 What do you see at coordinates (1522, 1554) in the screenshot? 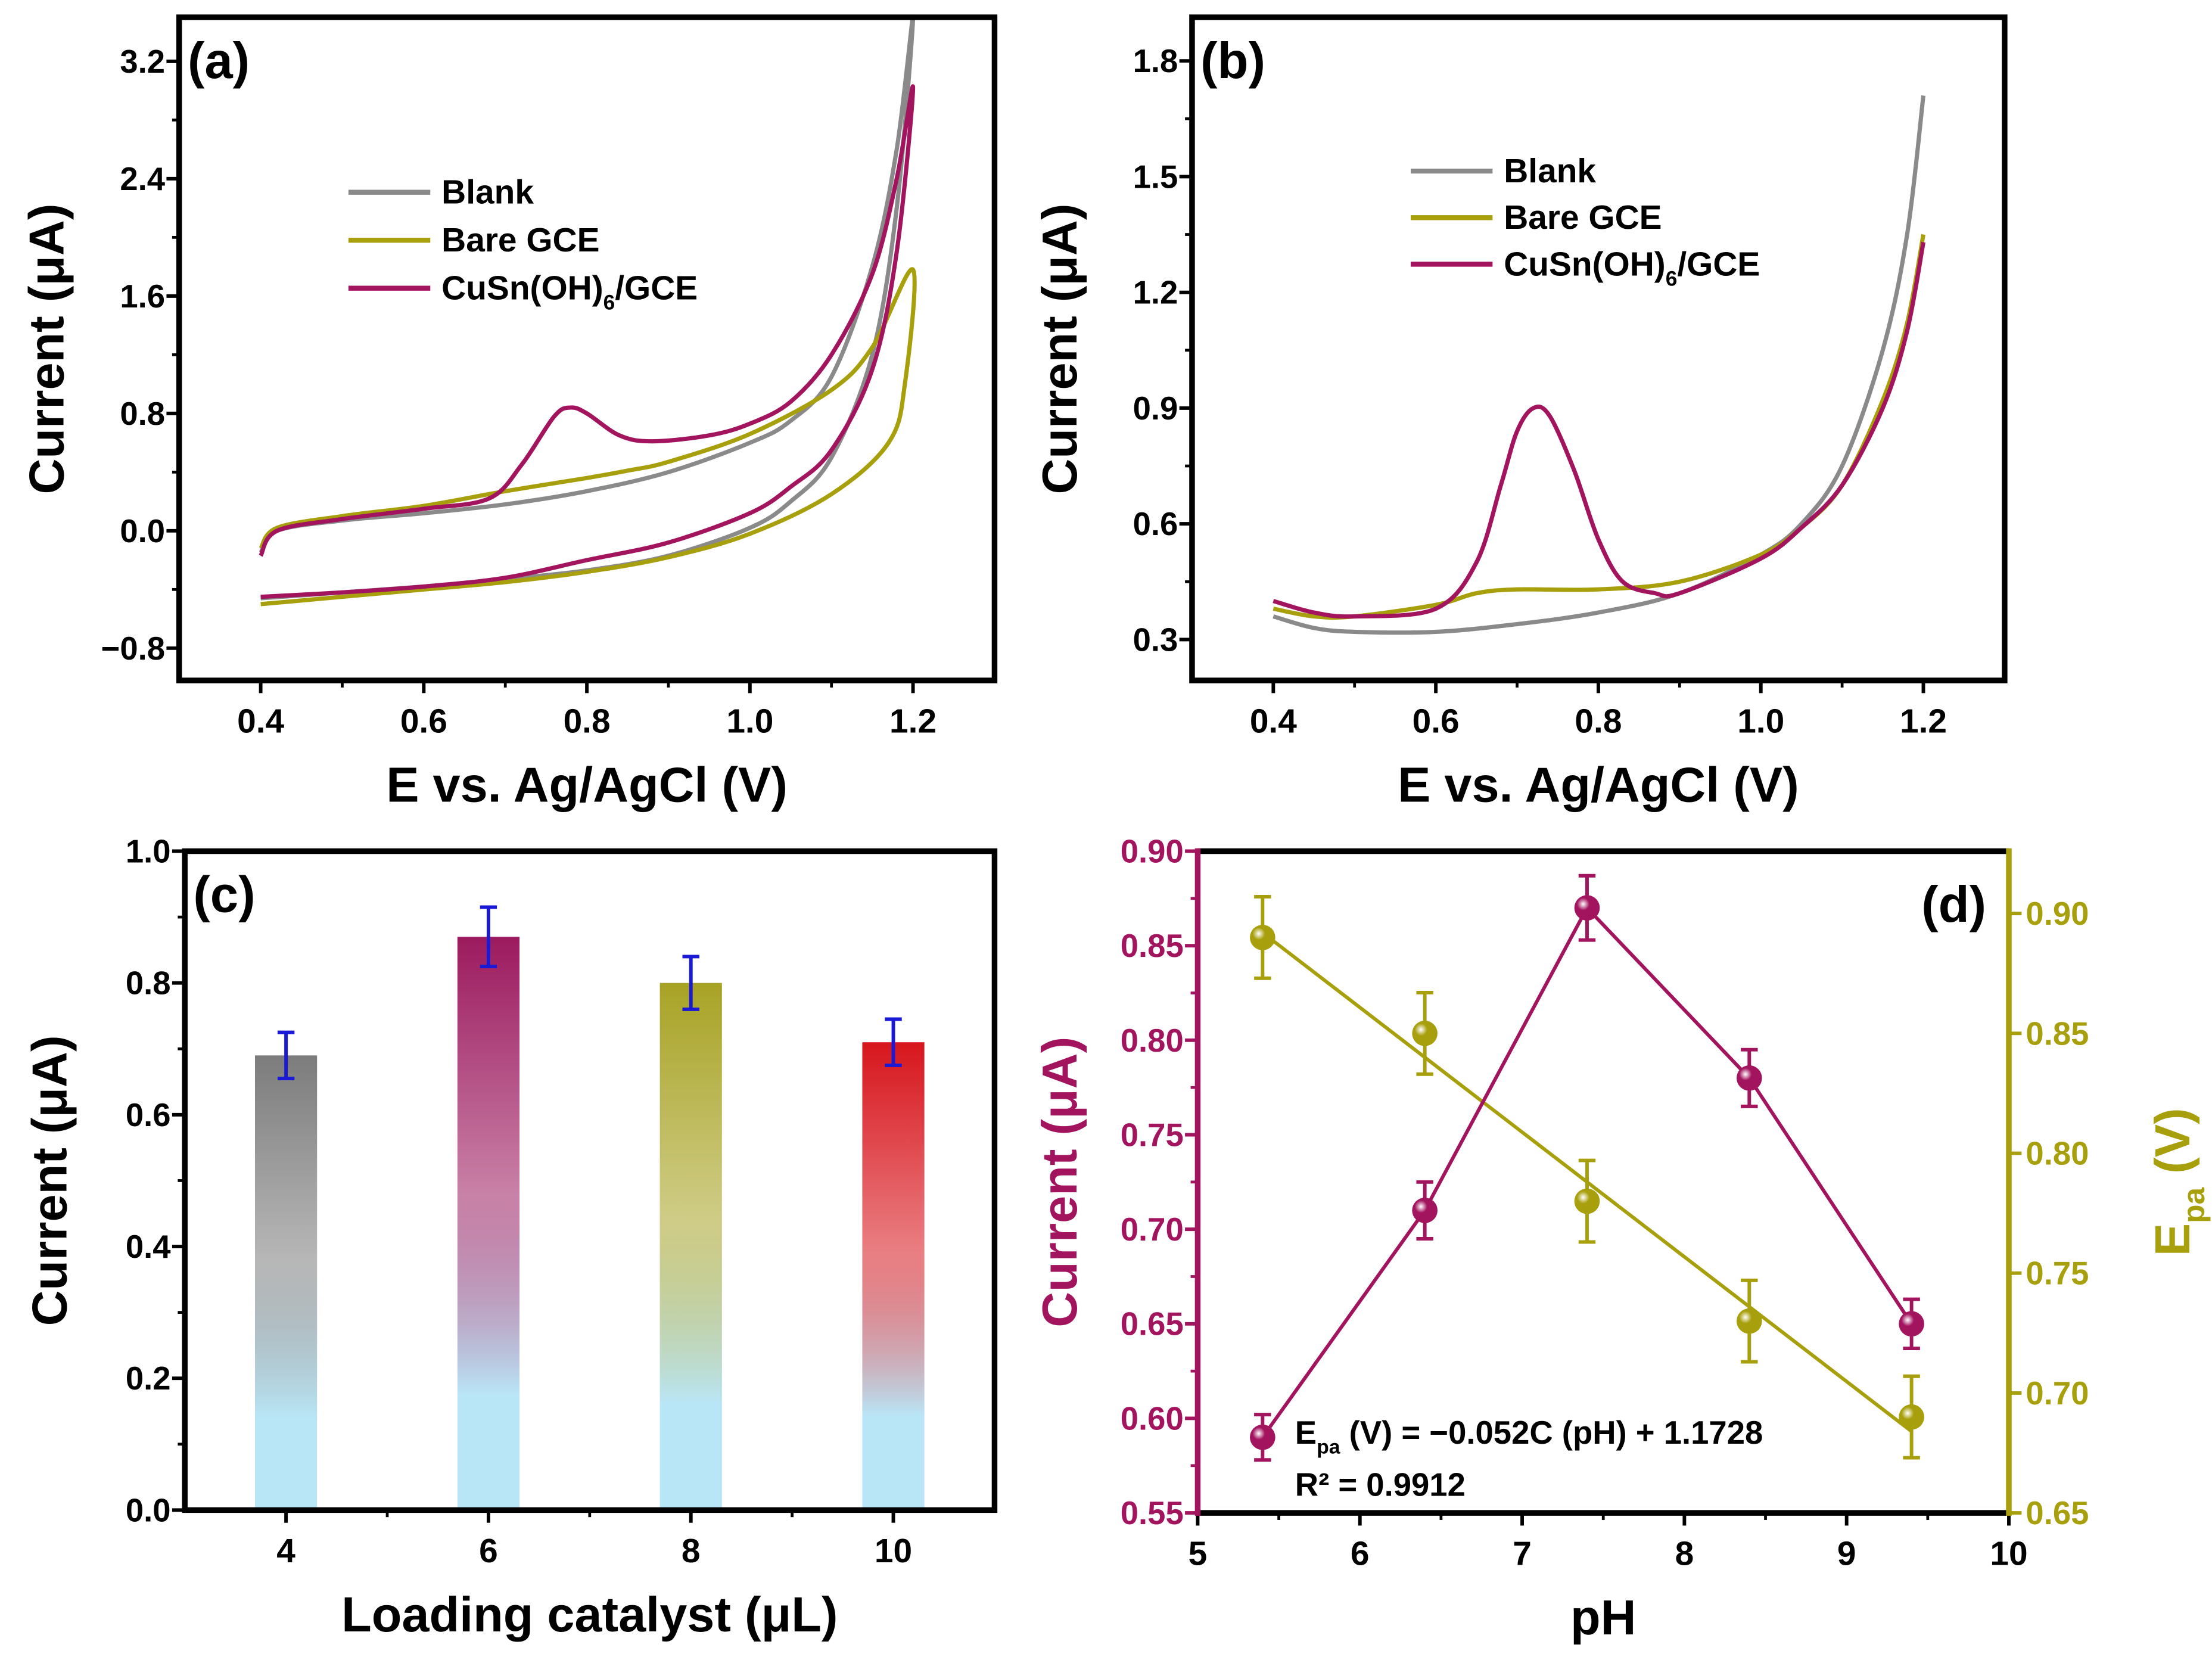
I see `x-tick-label: 7` at bounding box center [1522, 1554].